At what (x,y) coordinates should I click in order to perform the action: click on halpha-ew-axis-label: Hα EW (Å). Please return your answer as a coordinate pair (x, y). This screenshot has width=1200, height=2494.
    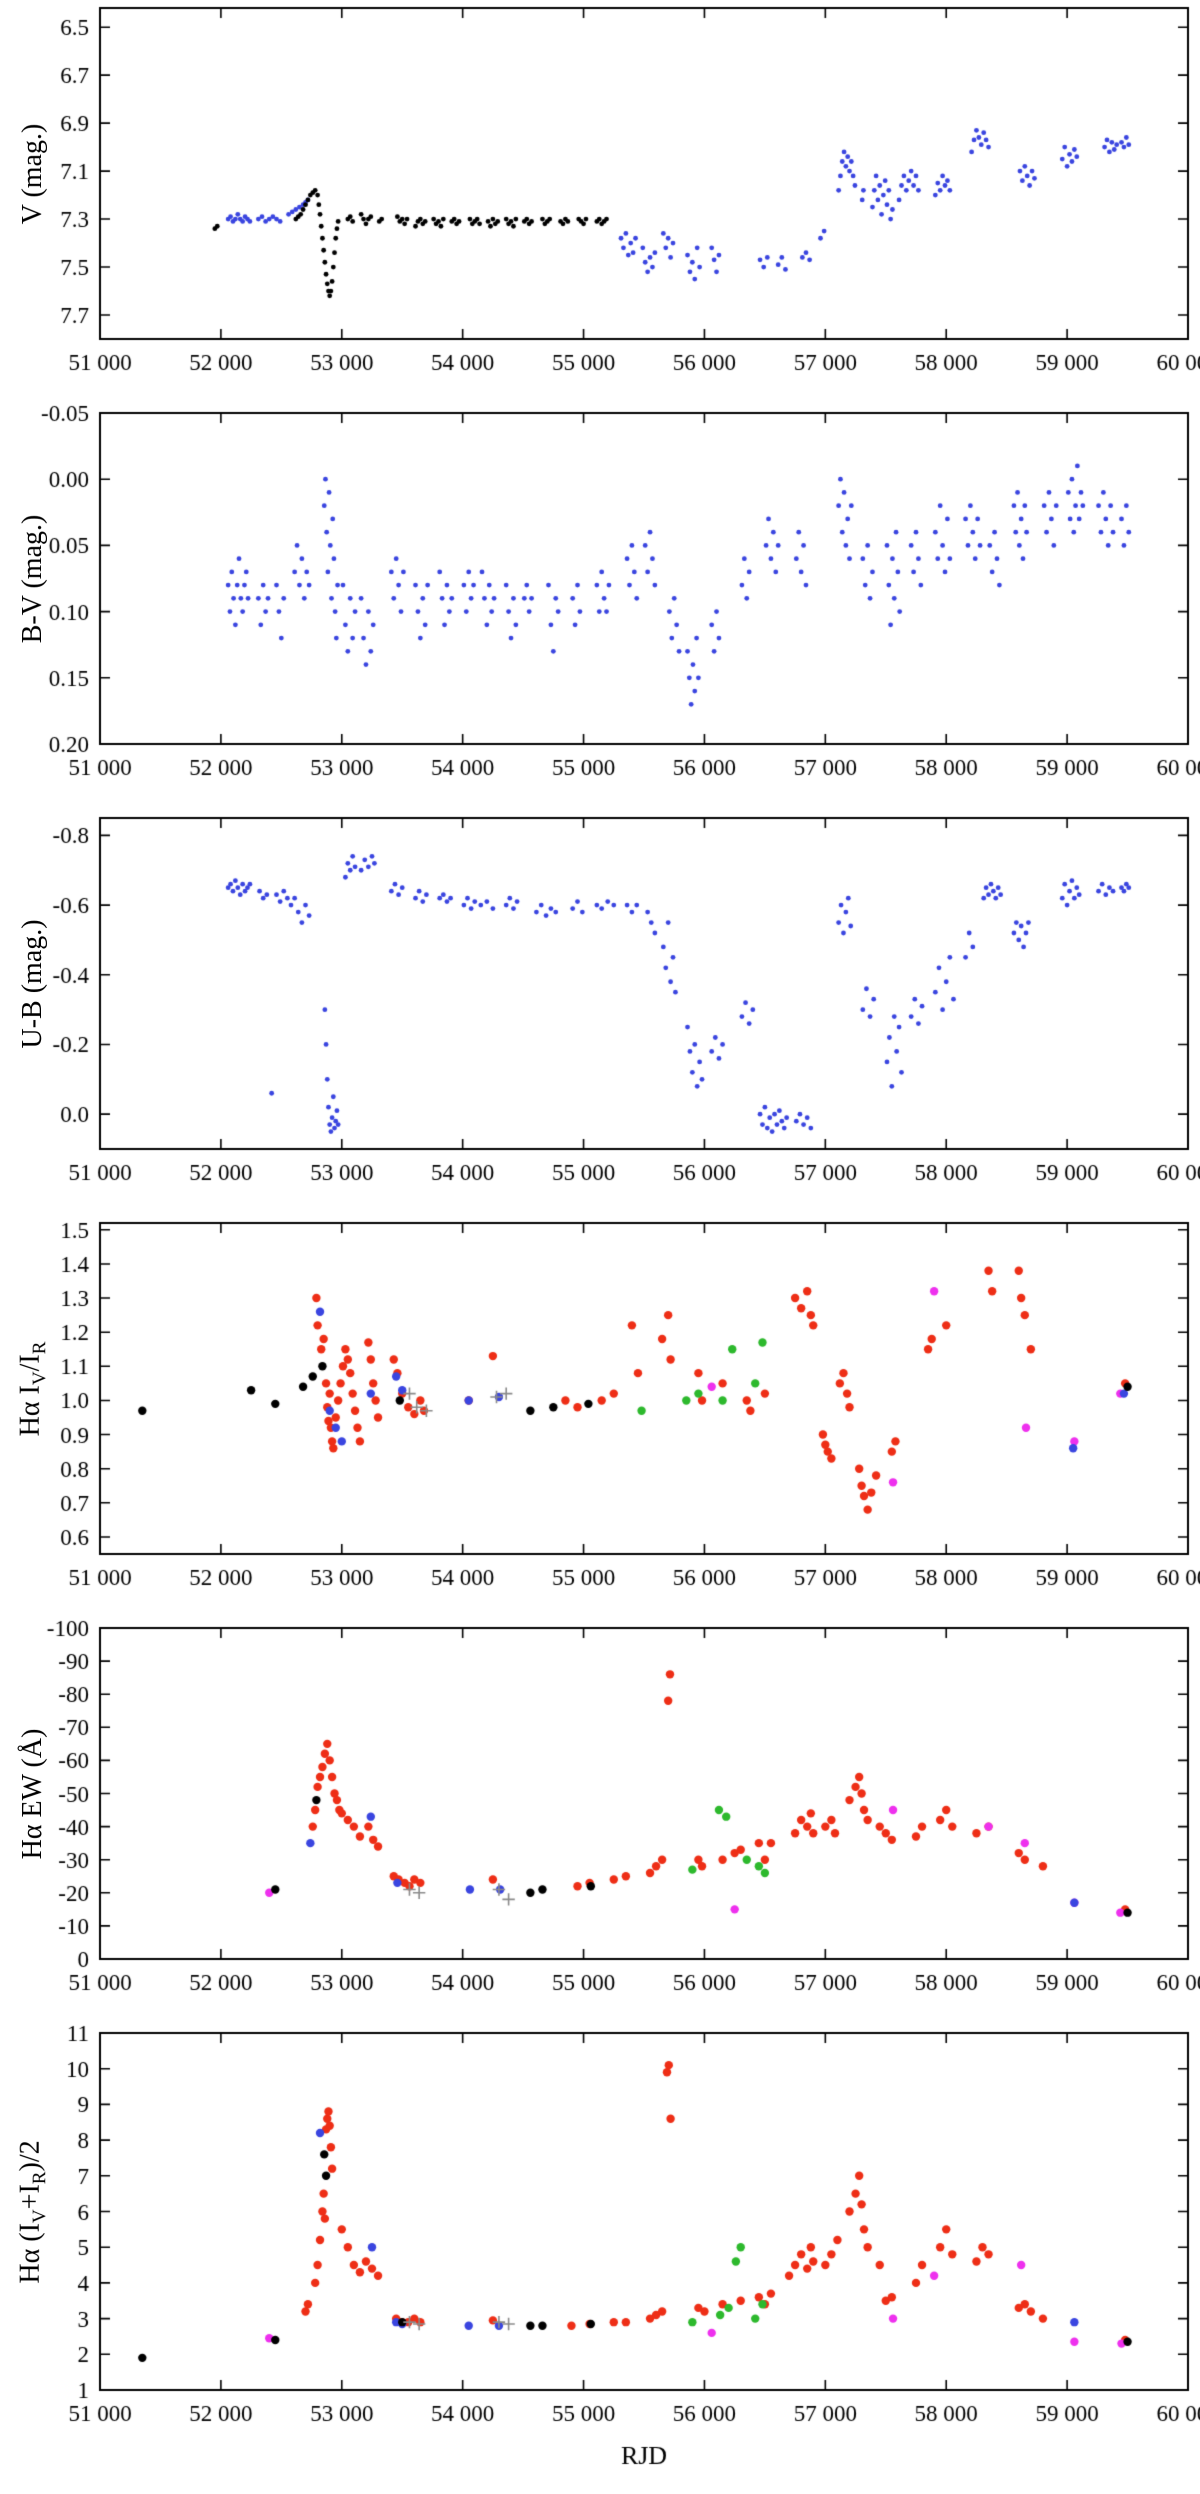
    Looking at the image, I should click on (32, 1793).